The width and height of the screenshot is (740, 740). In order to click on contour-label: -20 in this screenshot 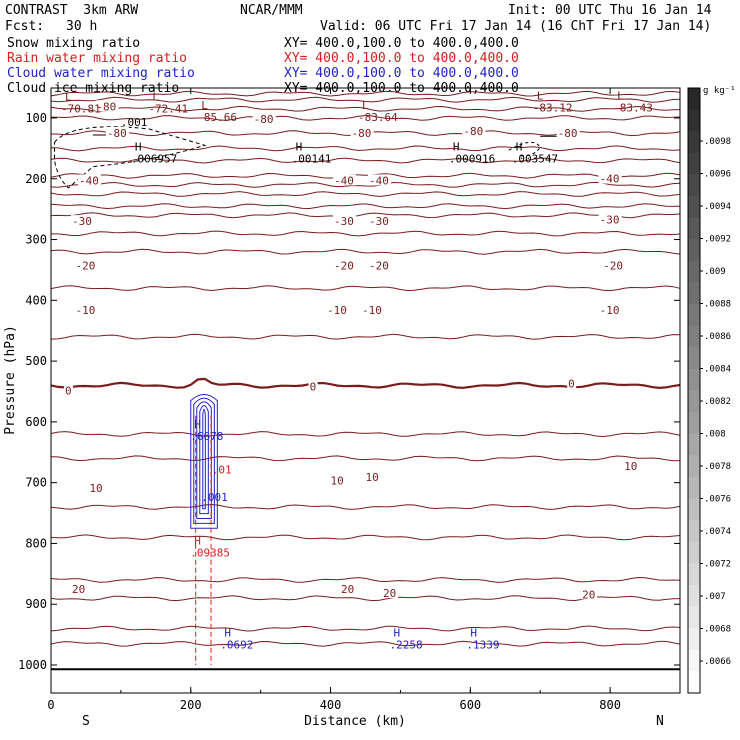, I will do `click(85, 265)`.